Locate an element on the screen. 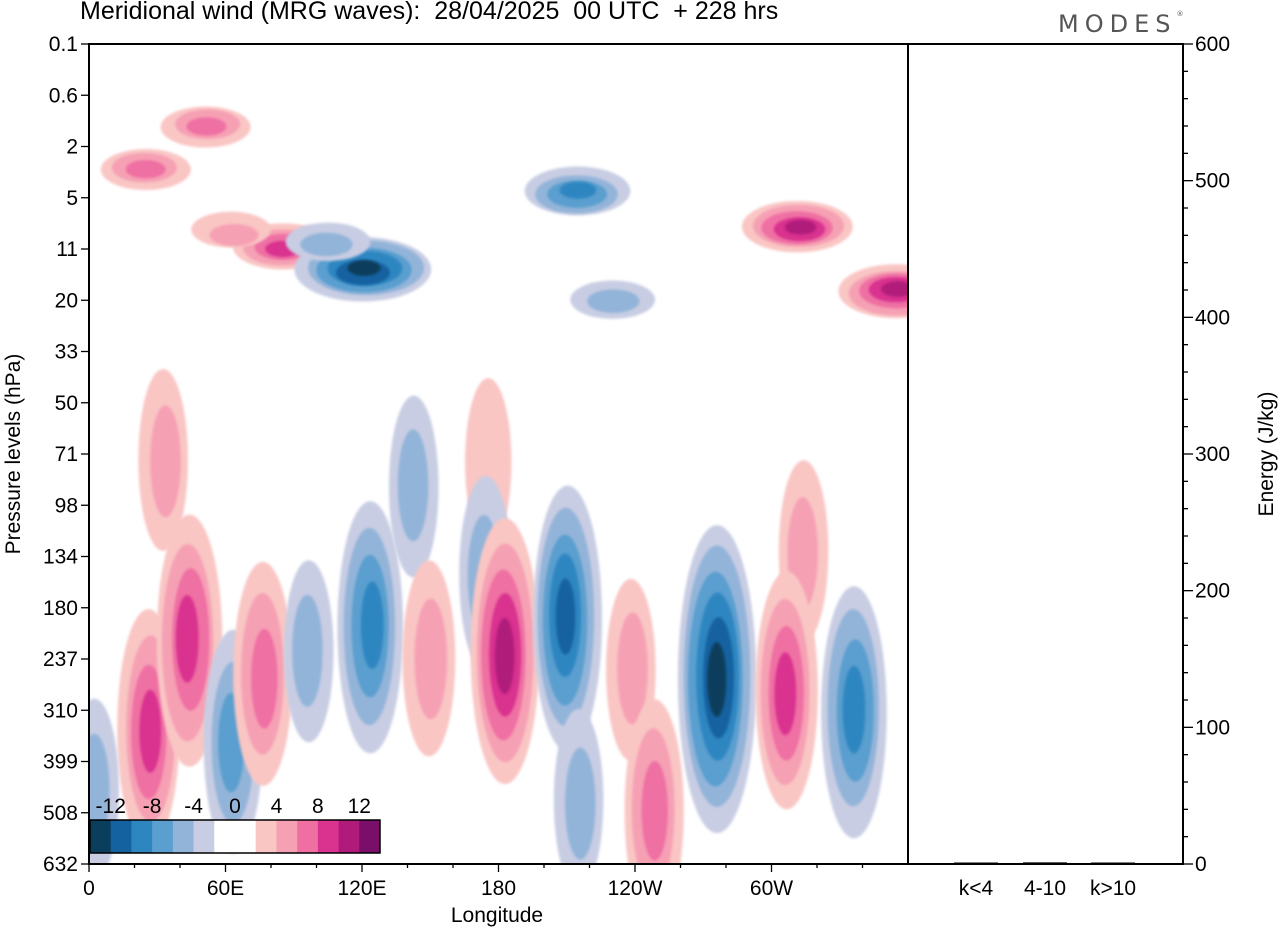  energy-tick-label: 100 is located at coordinates (1212, 727).